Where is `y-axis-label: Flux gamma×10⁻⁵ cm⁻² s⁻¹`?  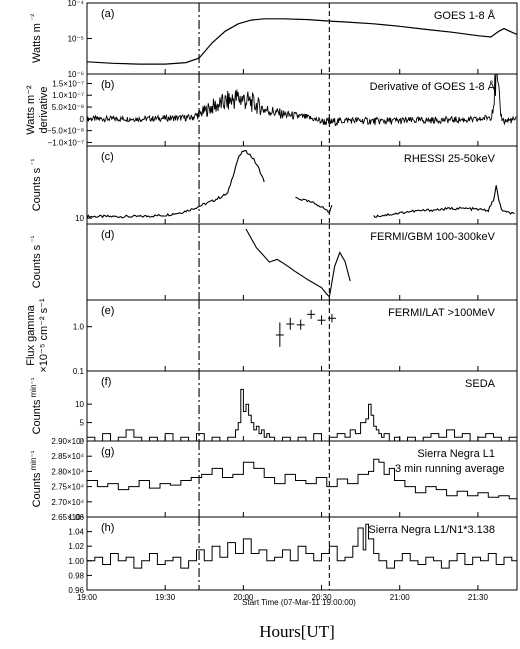 y-axis-label: Flux gamma×10⁻⁵ cm⁻² s⁻¹ is located at coordinates (37, 335).